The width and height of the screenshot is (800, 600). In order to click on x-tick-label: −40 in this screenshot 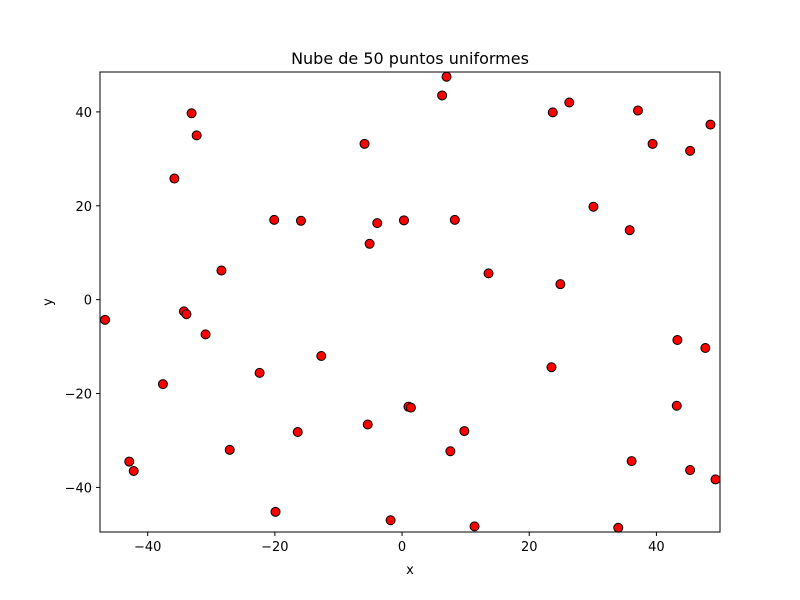, I will do `click(147, 547)`.